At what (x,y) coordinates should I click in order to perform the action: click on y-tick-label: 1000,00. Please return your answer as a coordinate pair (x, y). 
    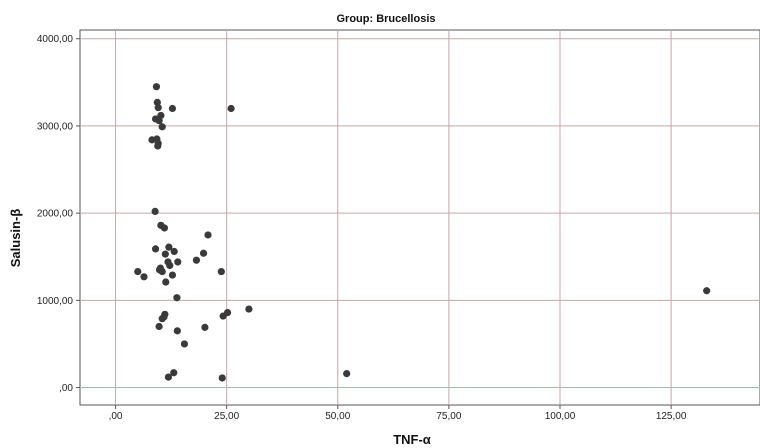
    Looking at the image, I should click on (55, 301).